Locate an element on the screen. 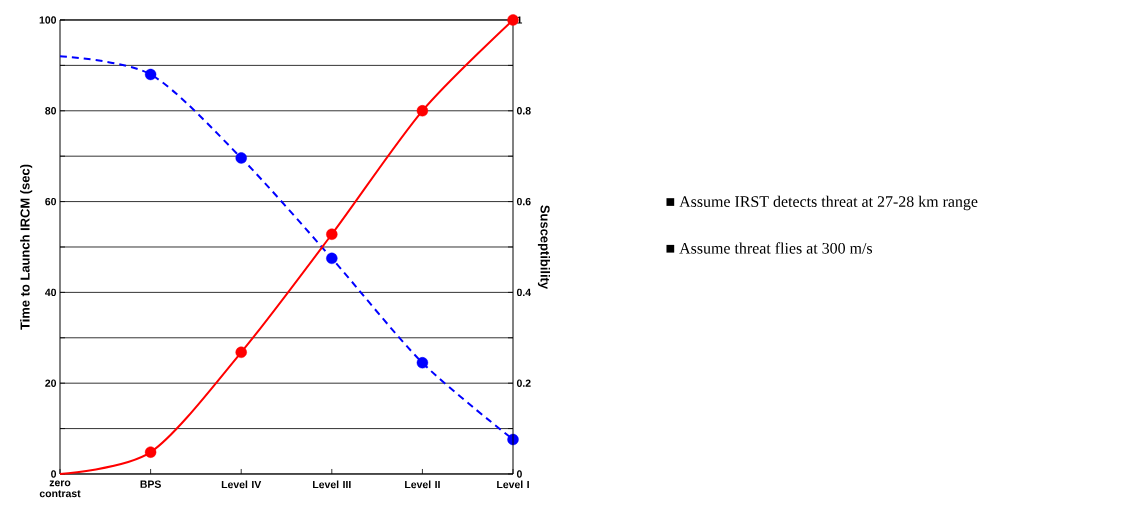 This screenshot has width=1144, height=510. y2-axis-title: Susceptibility is located at coordinates (543, 247).